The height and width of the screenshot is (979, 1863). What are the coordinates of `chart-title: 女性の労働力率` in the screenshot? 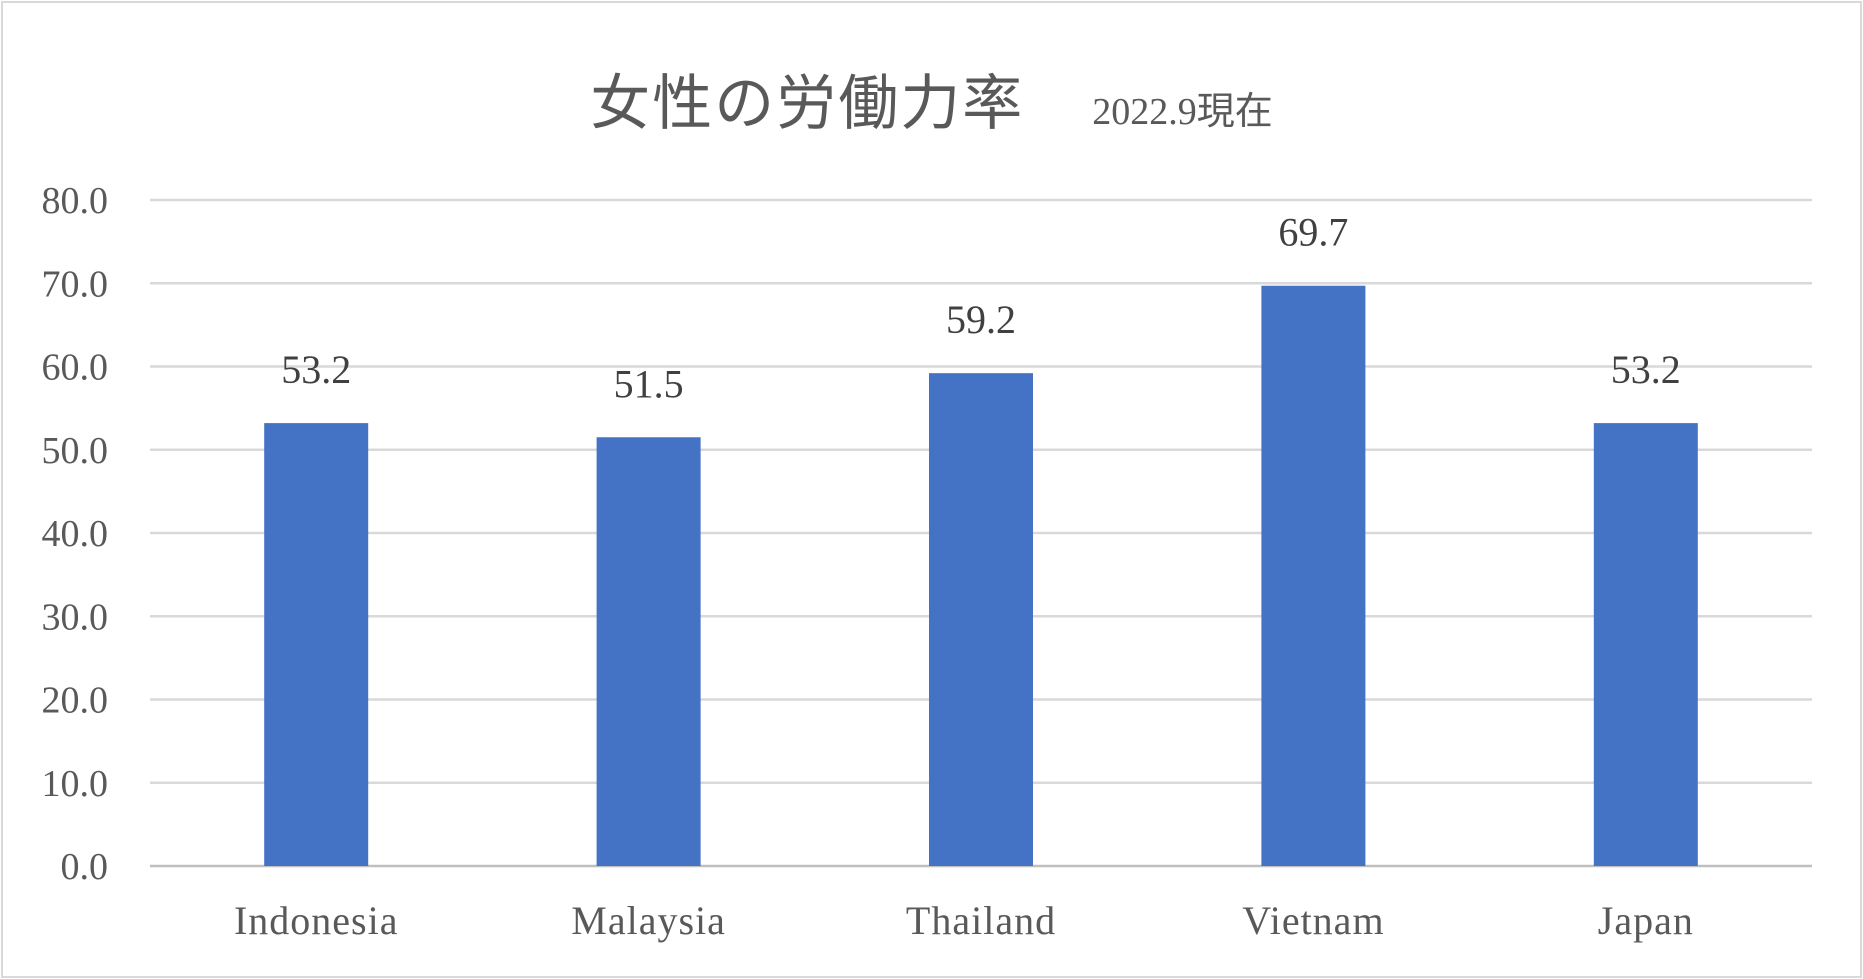 It's located at (807, 104).